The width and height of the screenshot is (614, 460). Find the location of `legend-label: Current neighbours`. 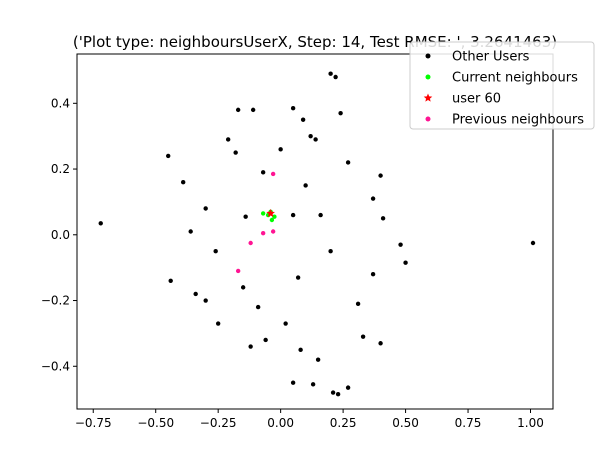

legend-label: Current neighbours is located at coordinates (515, 78).